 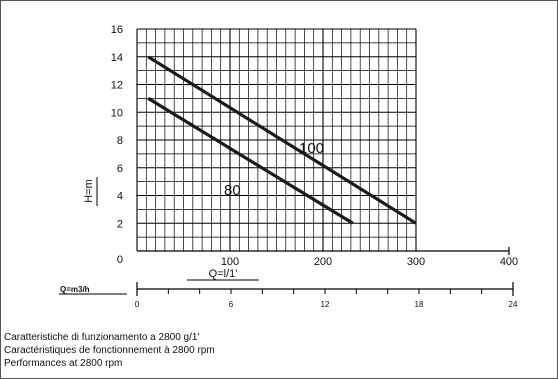 What do you see at coordinates (120, 141) in the screenshot?
I see `y-tick-label: 8` at bounding box center [120, 141].